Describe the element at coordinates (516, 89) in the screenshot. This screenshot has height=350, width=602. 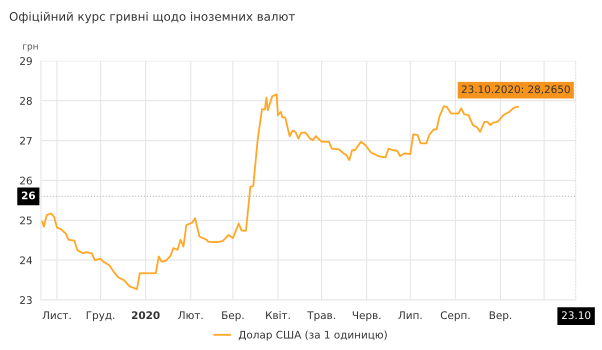
I see `annotation: 23.10.2020: 28,2650` at that location.